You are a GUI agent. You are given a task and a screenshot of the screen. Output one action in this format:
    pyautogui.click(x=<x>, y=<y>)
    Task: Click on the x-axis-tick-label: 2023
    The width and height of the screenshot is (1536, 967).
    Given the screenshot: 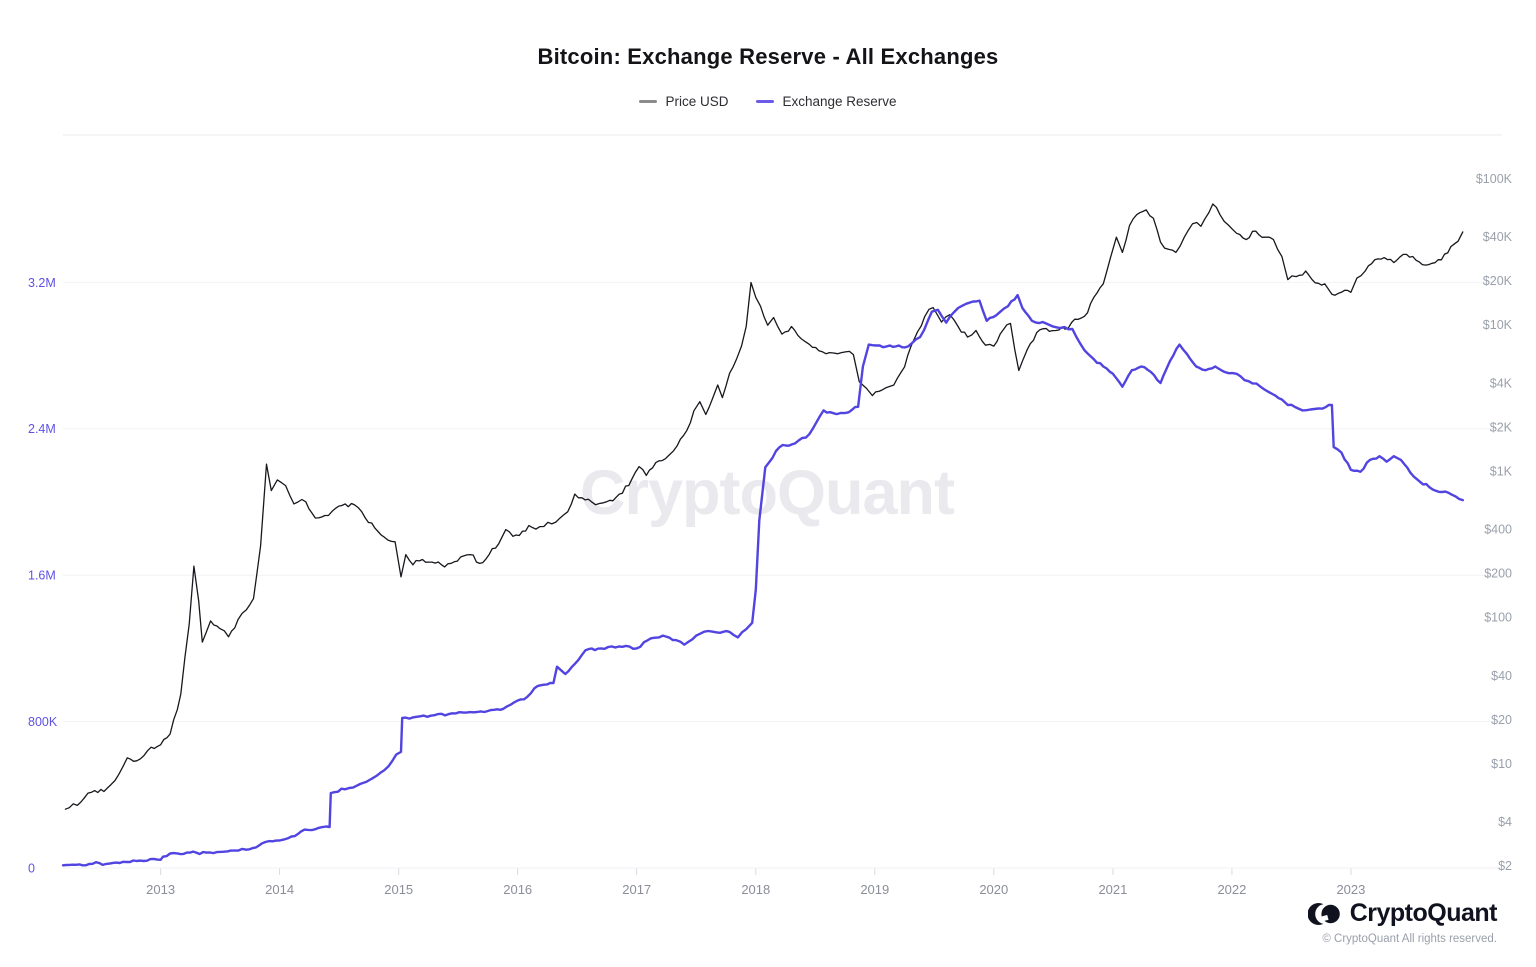 What is the action you would take?
    pyautogui.click(x=1350, y=889)
    